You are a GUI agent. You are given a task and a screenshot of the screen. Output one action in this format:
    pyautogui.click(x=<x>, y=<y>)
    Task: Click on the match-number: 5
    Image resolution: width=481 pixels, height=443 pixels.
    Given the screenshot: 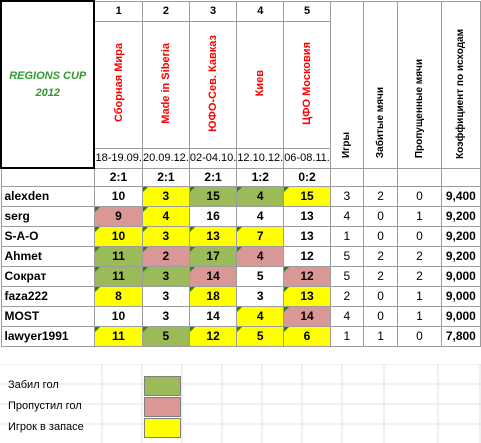 What is the action you would take?
    pyautogui.click(x=307, y=11)
    